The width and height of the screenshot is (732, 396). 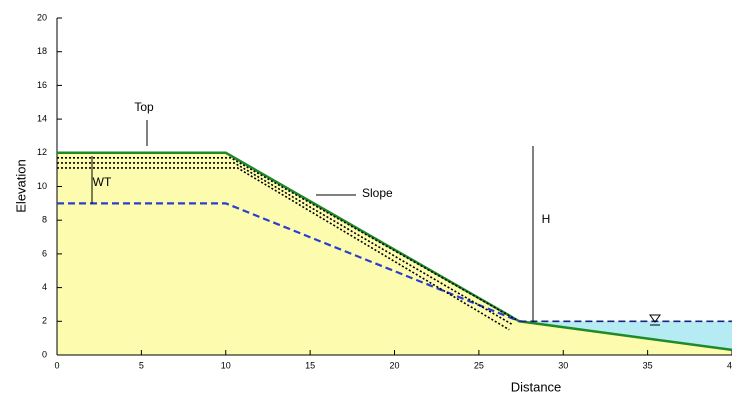 I want to click on x-tick-label: 35, so click(x=648, y=365).